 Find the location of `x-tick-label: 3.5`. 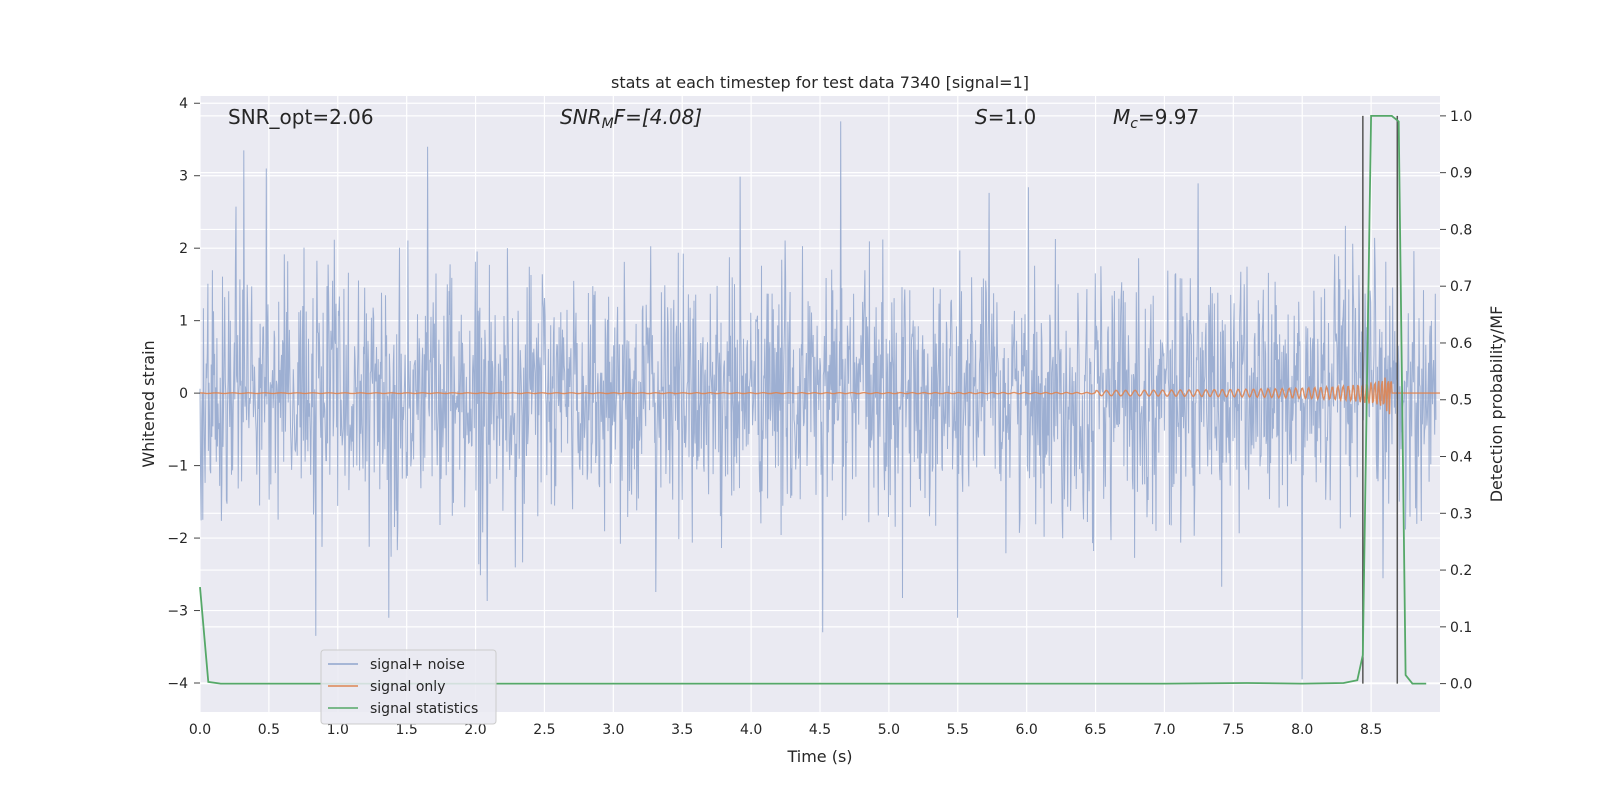

x-tick-label: 3.5 is located at coordinates (682, 730).